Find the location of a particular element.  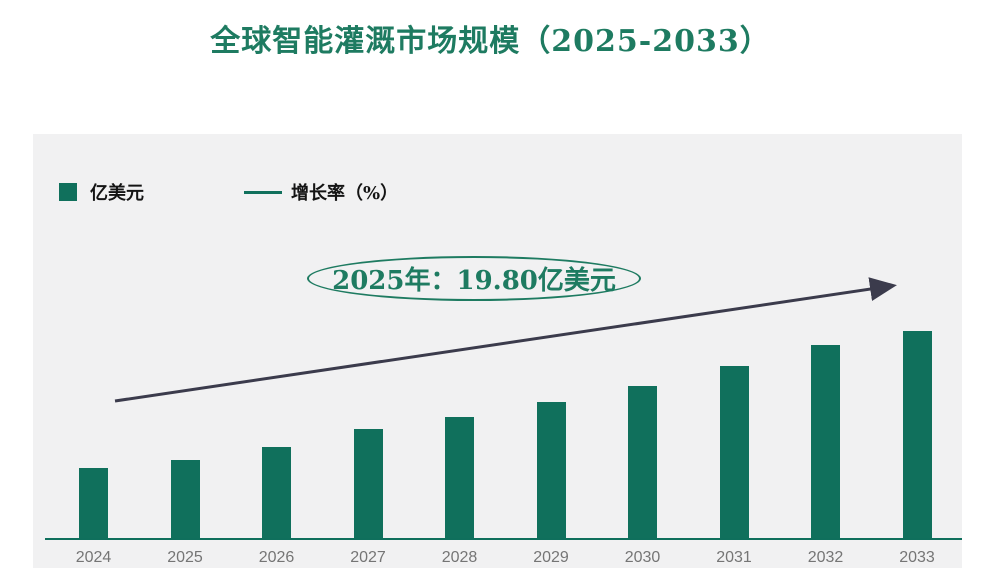

bar-2030 is located at coordinates (642, 462).